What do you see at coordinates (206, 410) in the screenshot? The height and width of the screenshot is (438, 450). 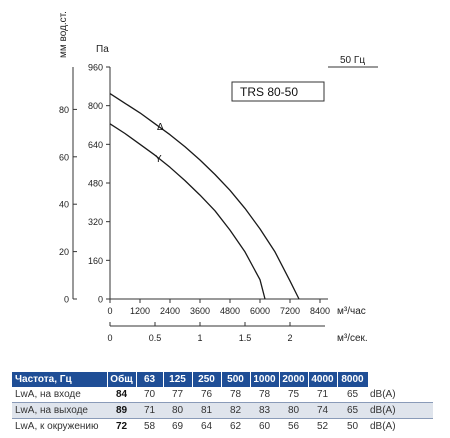 I see `row-value: 81` at bounding box center [206, 410].